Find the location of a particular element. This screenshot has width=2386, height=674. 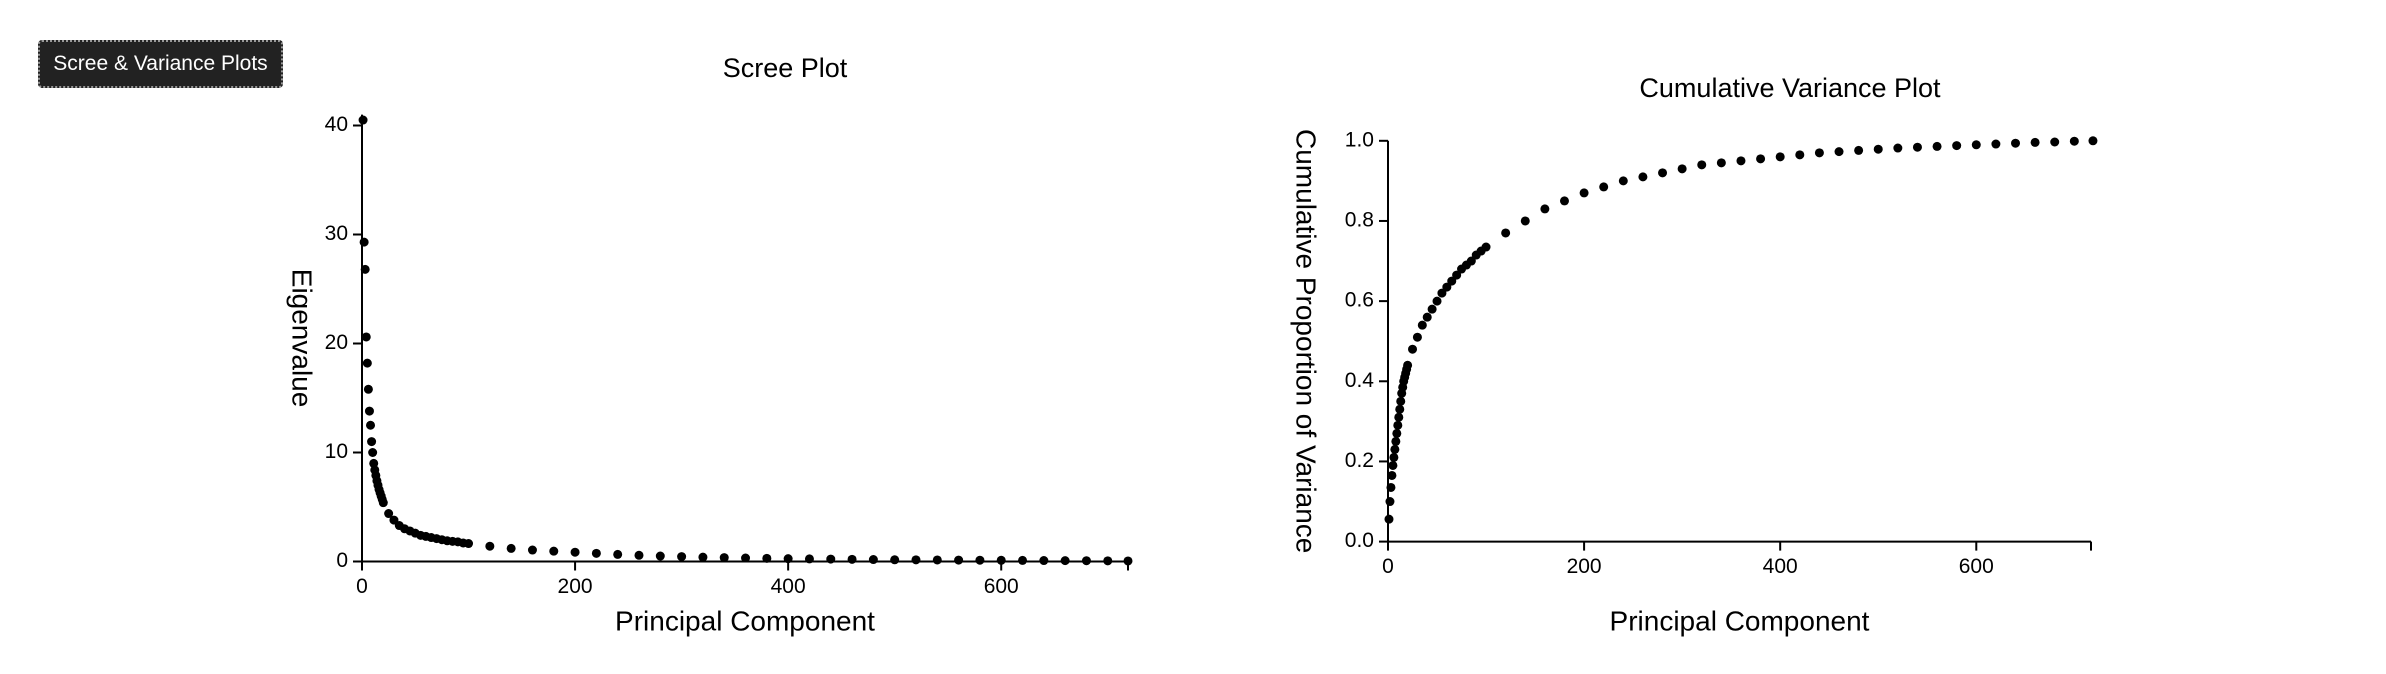

y-tick-label: 20 is located at coordinates (336, 342).